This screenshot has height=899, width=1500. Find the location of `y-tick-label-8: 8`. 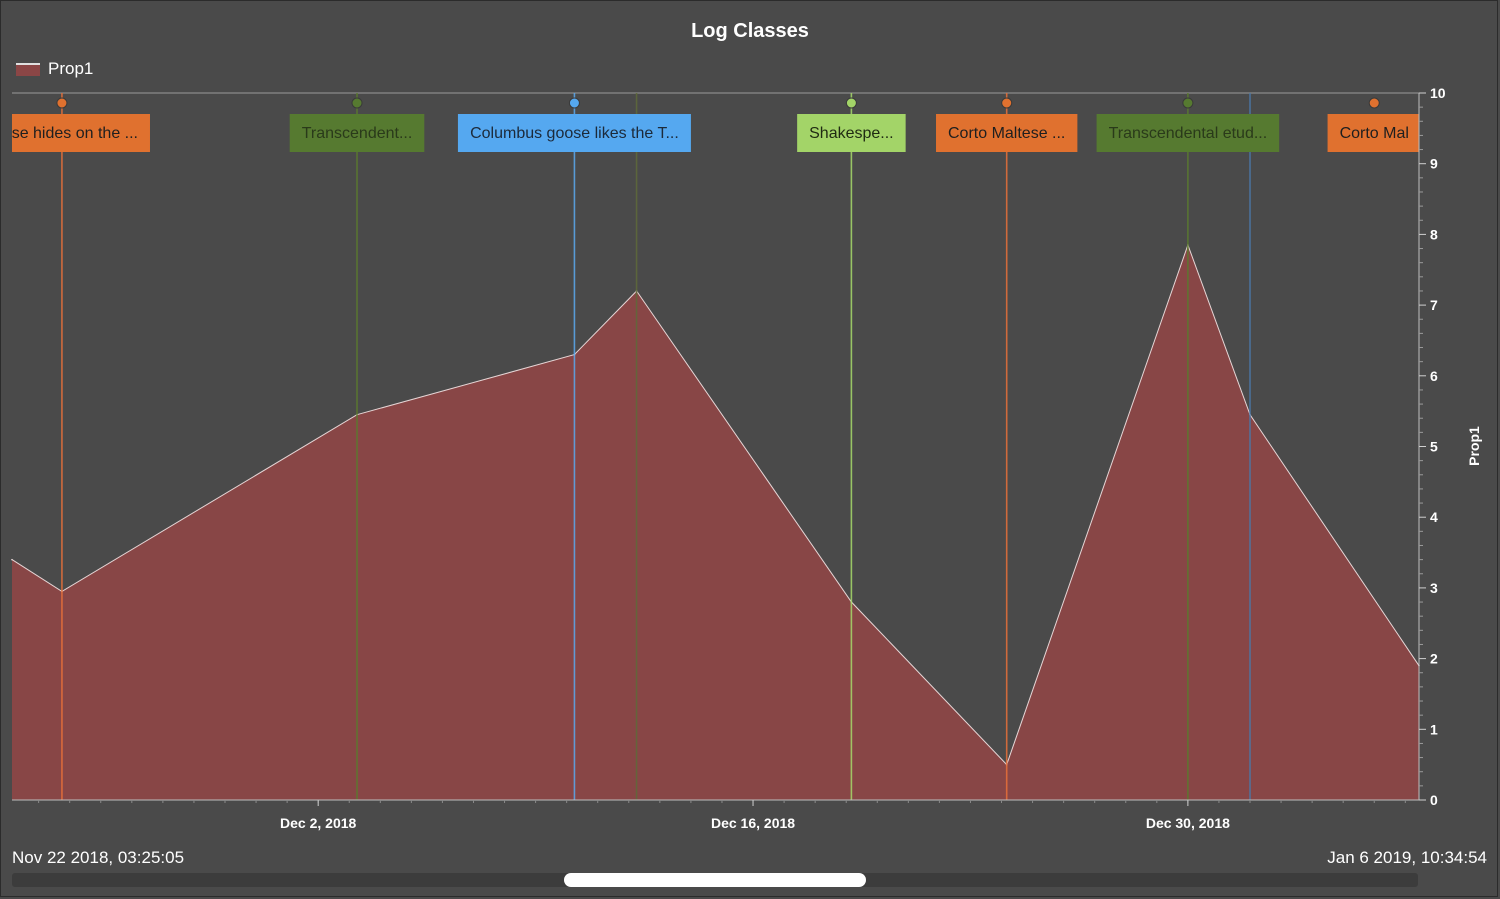

y-tick-label-8: 8 is located at coordinates (1434, 234).